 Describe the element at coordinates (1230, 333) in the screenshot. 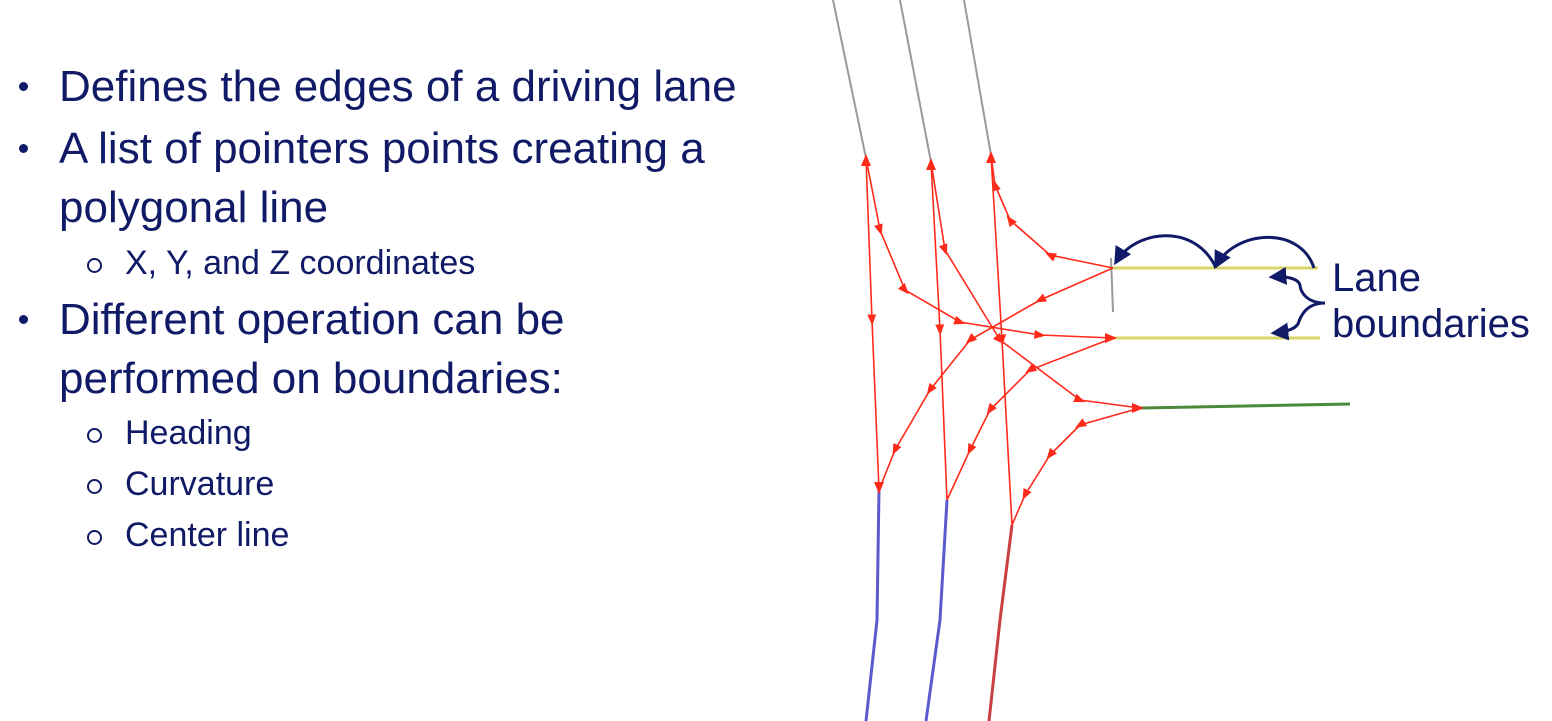

I see `lane-boundary-lines` at that location.